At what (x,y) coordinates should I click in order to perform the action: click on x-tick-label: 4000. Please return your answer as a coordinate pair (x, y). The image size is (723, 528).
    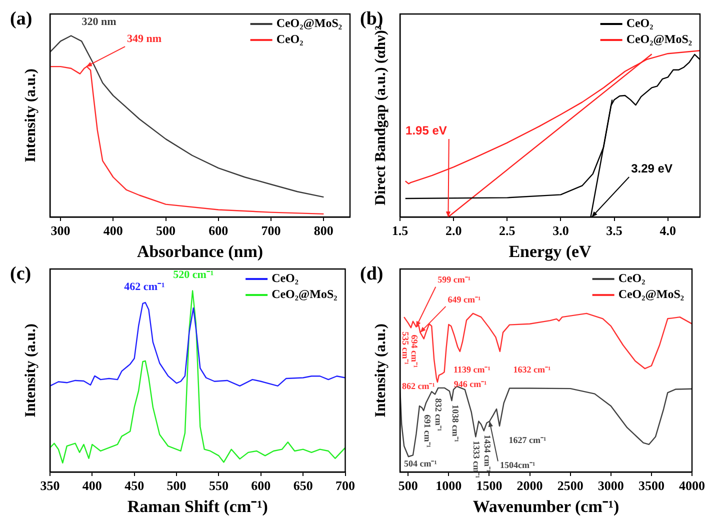
    Looking at the image, I should click on (692, 486).